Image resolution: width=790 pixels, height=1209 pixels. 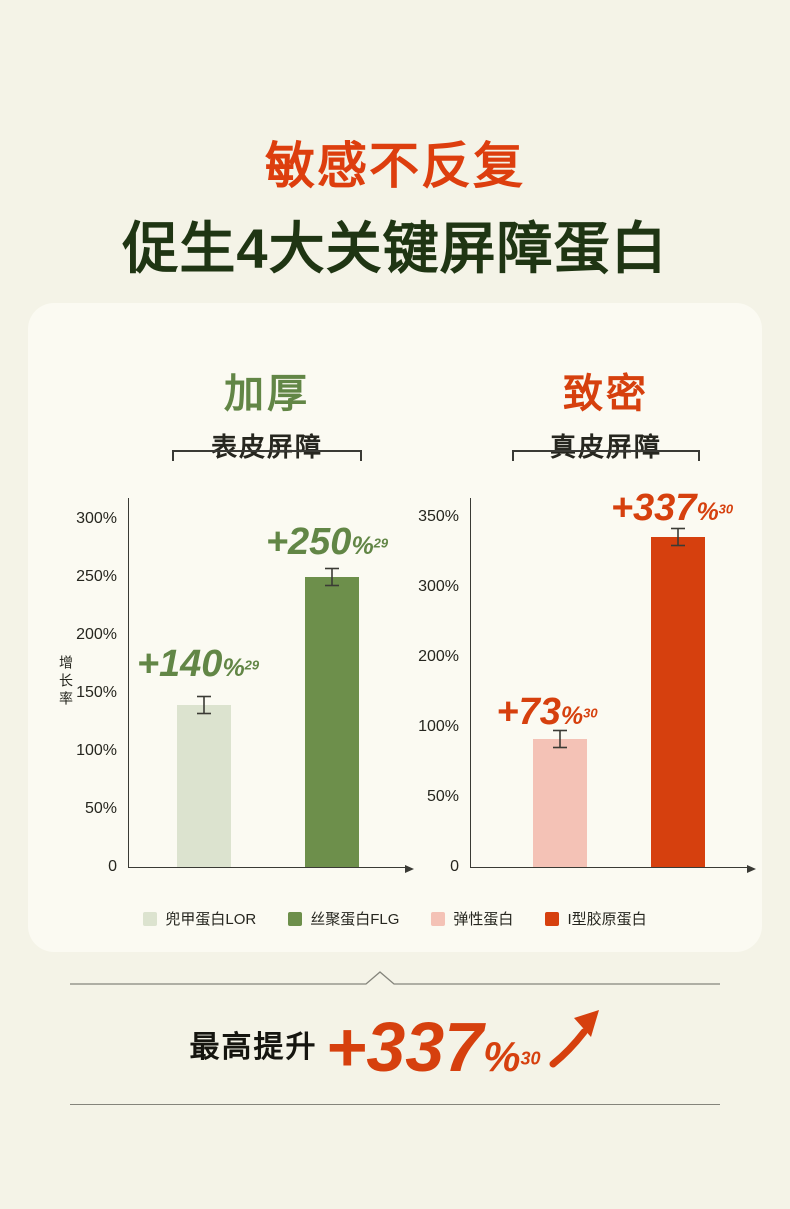 What do you see at coordinates (483, 919) in the screenshot?
I see `legend-label: 弹性蛋白` at bounding box center [483, 919].